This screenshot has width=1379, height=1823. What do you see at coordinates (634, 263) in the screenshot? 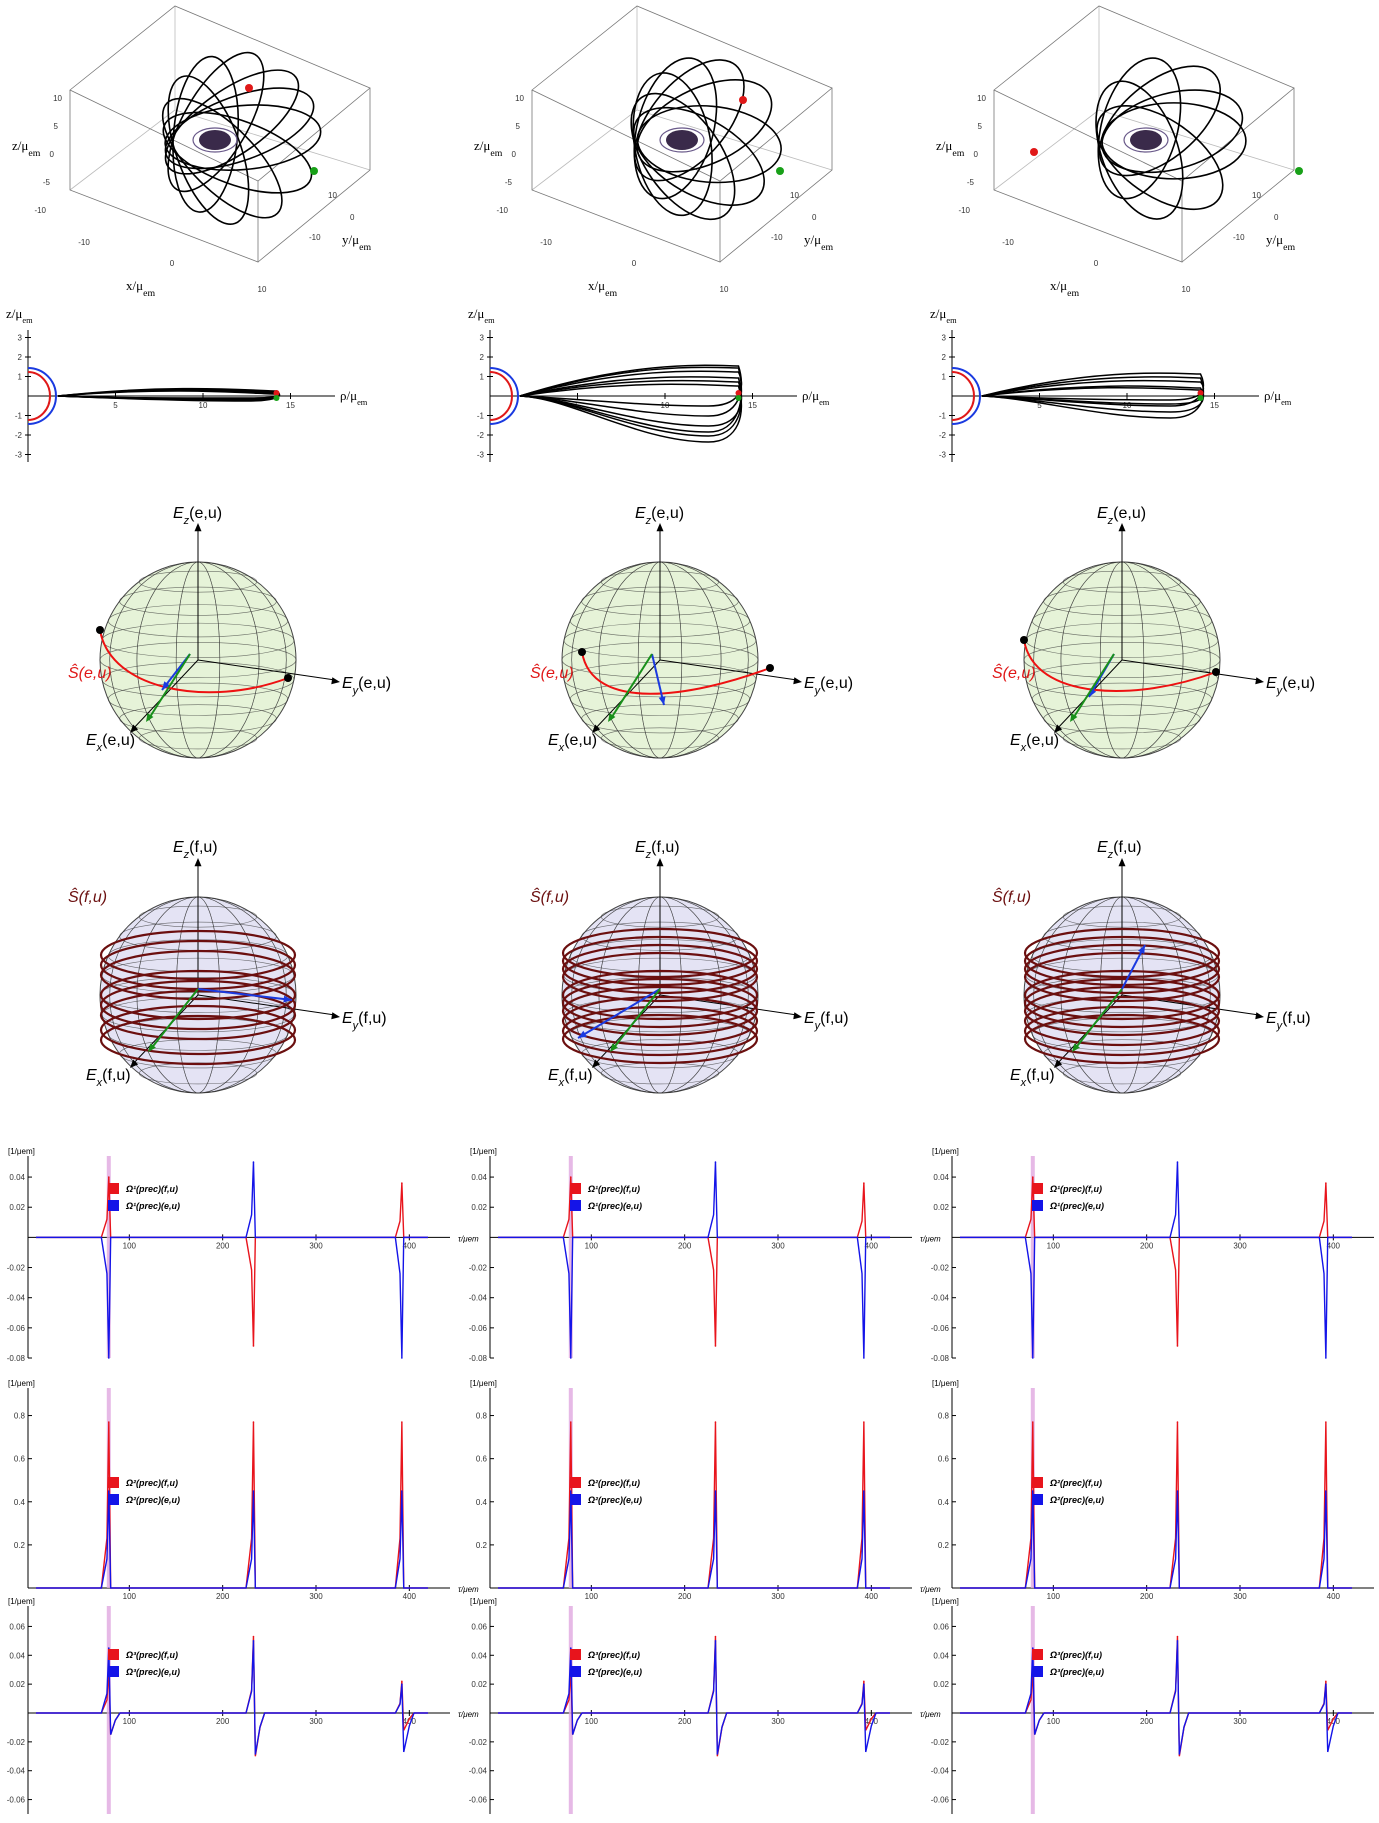
I see `x-tick-label: 0` at bounding box center [634, 263].